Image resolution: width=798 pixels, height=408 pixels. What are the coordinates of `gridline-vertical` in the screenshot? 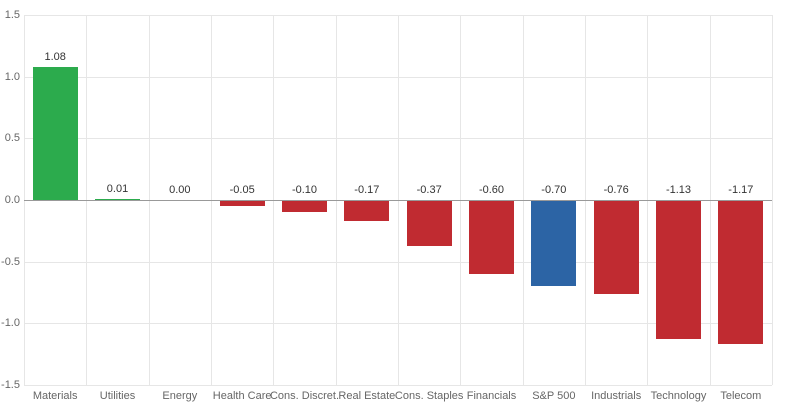 It's located at (772, 200).